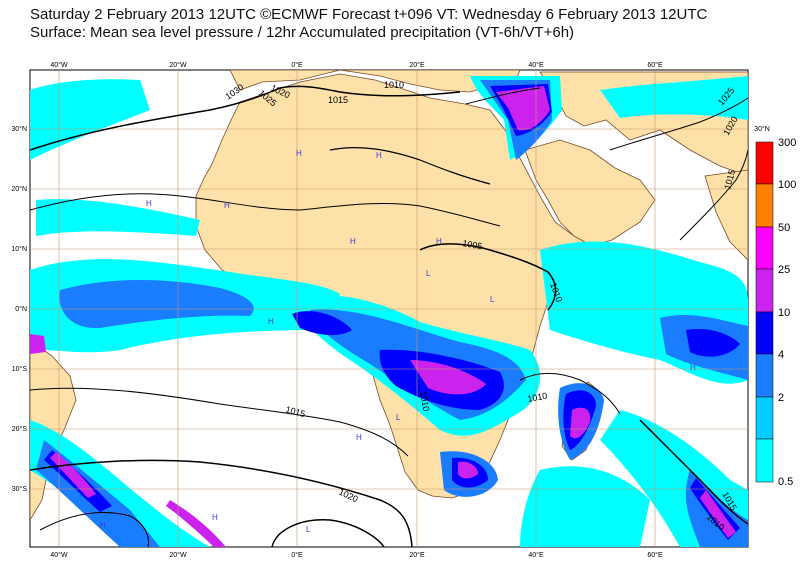 This screenshot has height=568, width=807. I want to click on legend-label: 0.5, so click(786, 482).